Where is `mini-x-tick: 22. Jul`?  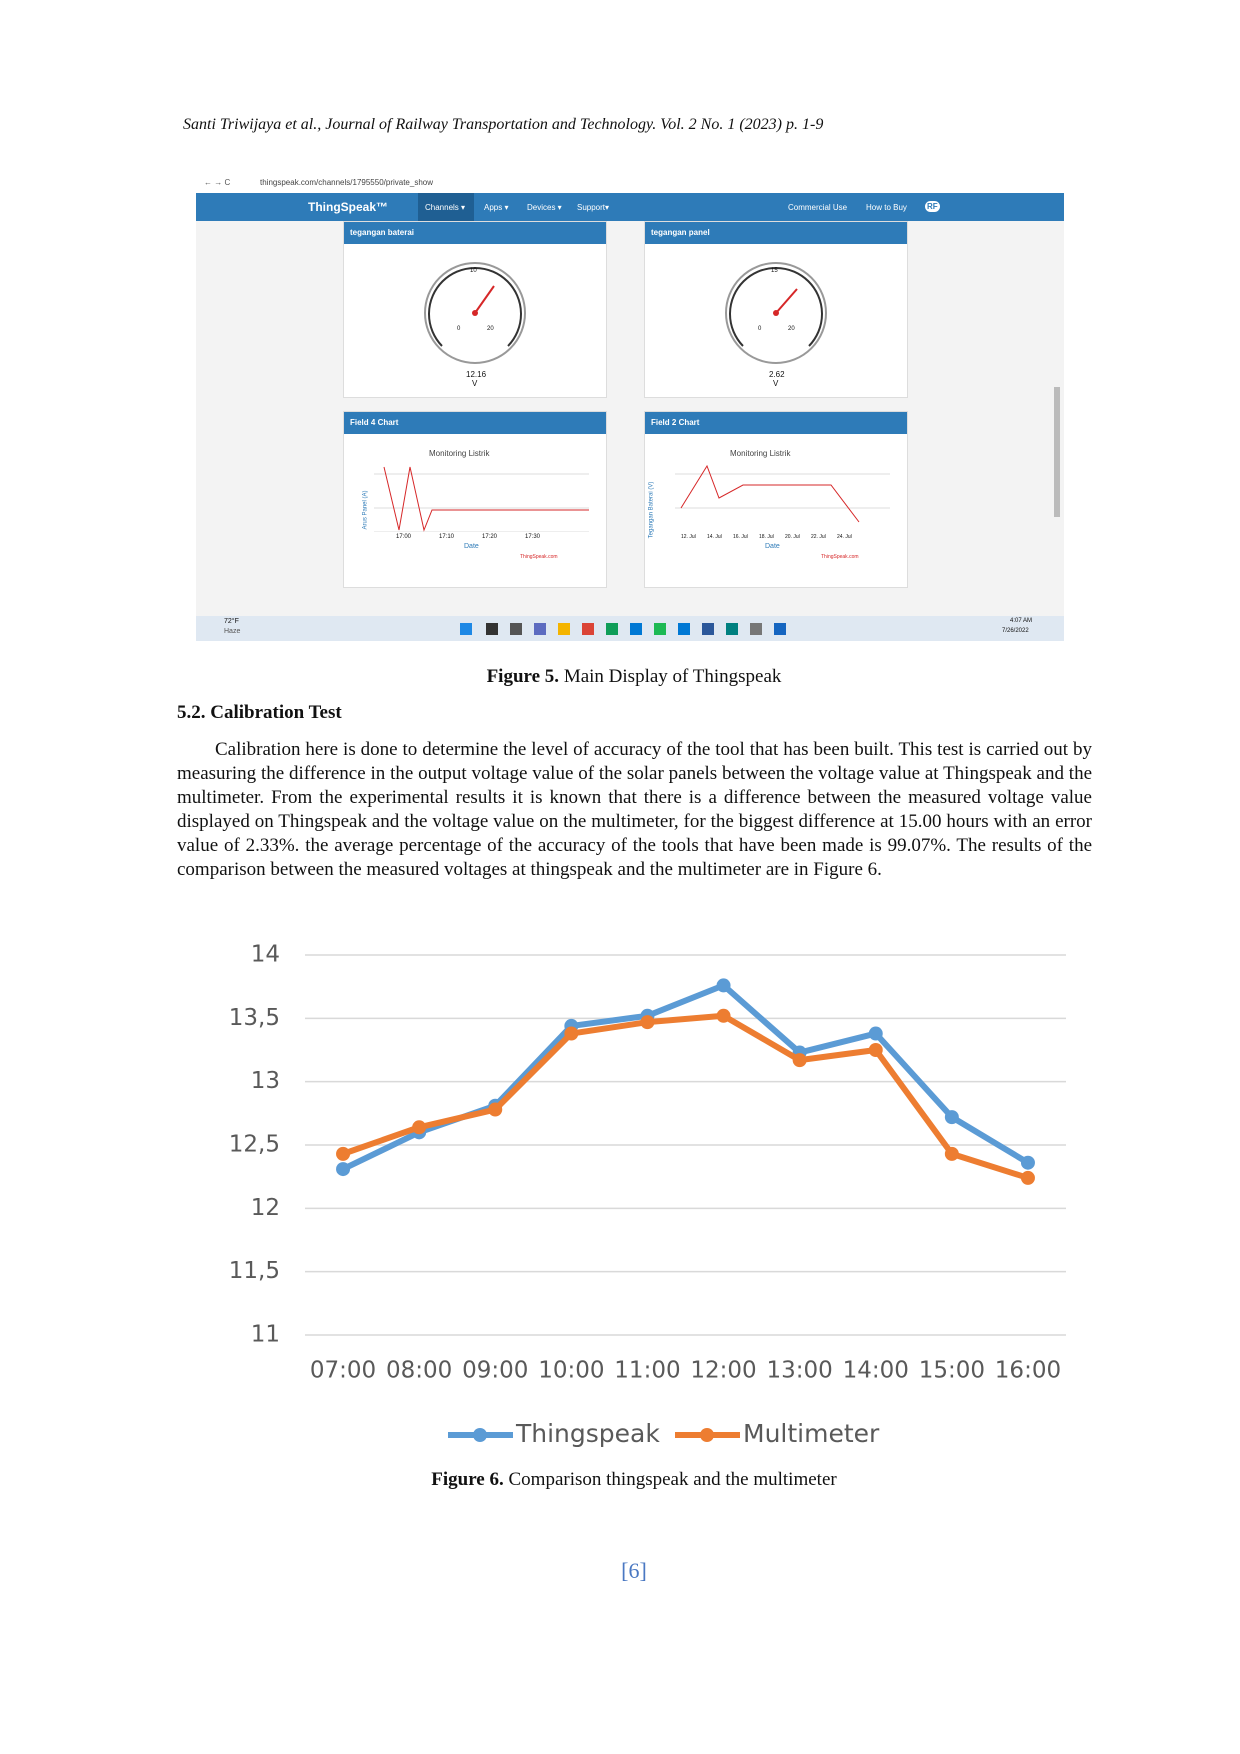
mini-x-tick: 22. Jul is located at coordinates (818, 537).